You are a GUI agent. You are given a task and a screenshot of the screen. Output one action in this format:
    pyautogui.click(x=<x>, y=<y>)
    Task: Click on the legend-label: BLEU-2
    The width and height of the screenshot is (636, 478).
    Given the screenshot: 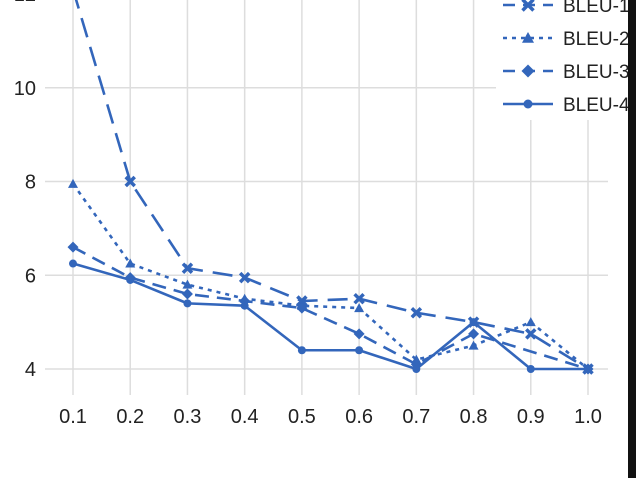 What is the action you would take?
    pyautogui.click(x=595, y=39)
    